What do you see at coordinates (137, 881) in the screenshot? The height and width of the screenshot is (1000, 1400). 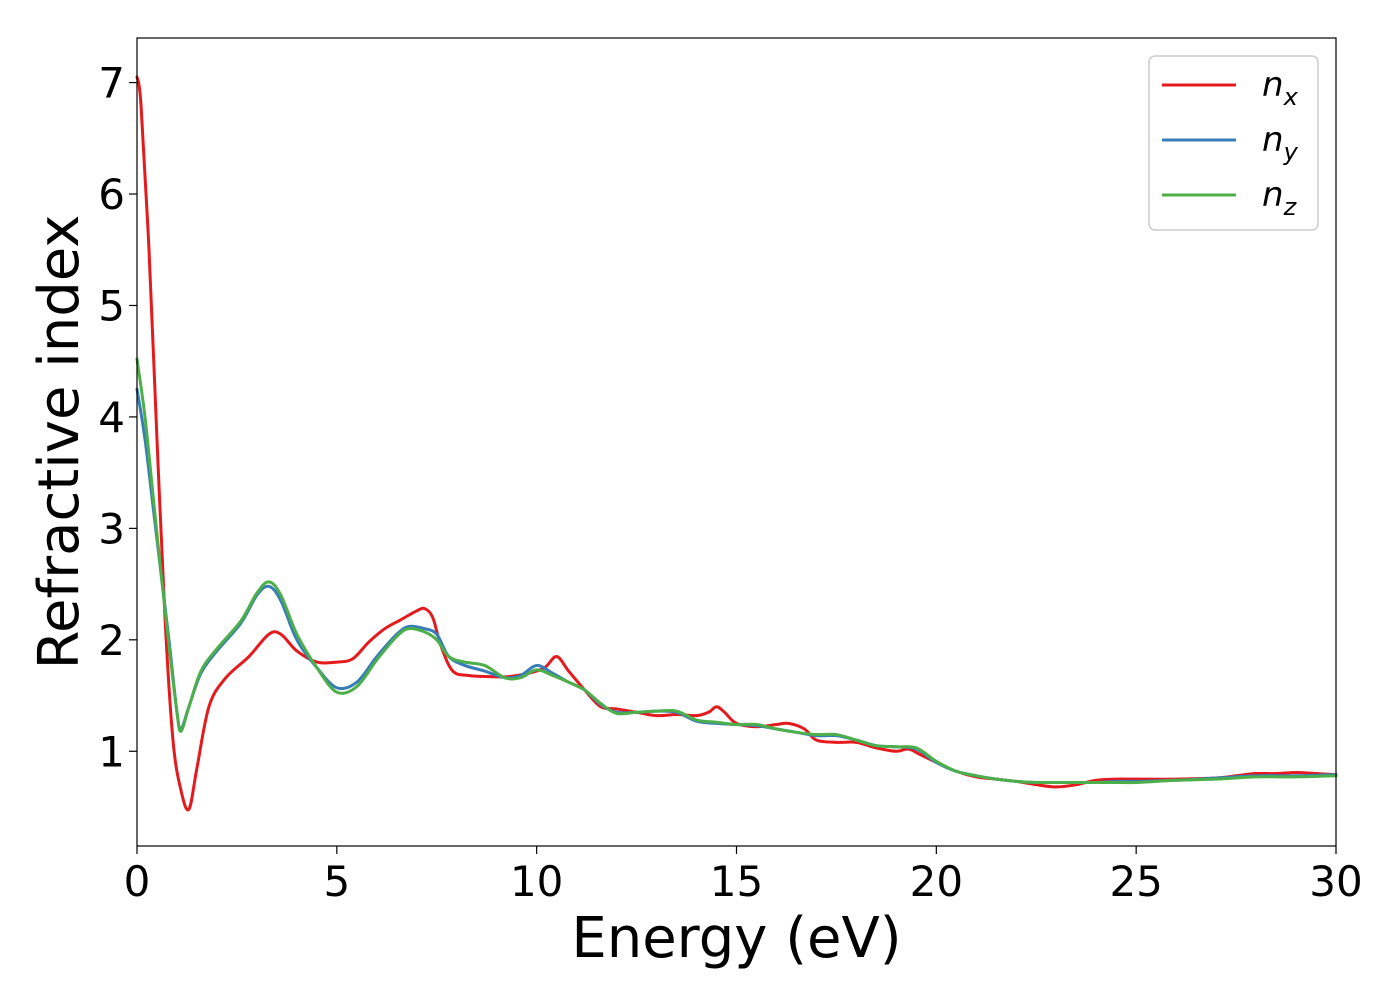 I see `x-tick-label: 0` at bounding box center [137, 881].